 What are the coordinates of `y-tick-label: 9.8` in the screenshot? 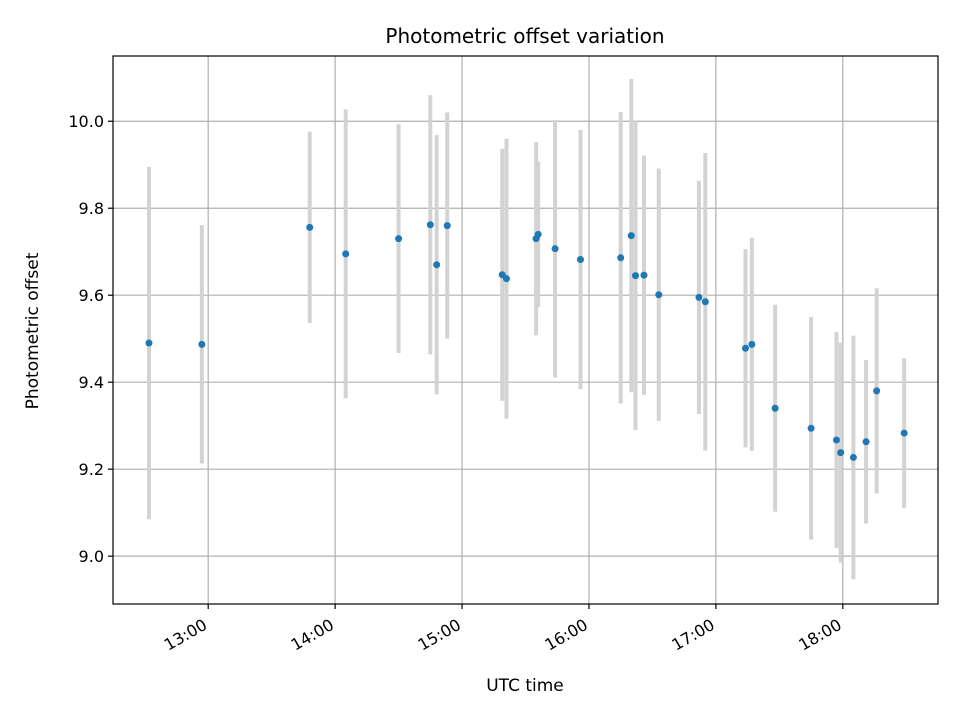 It's located at (91, 208).